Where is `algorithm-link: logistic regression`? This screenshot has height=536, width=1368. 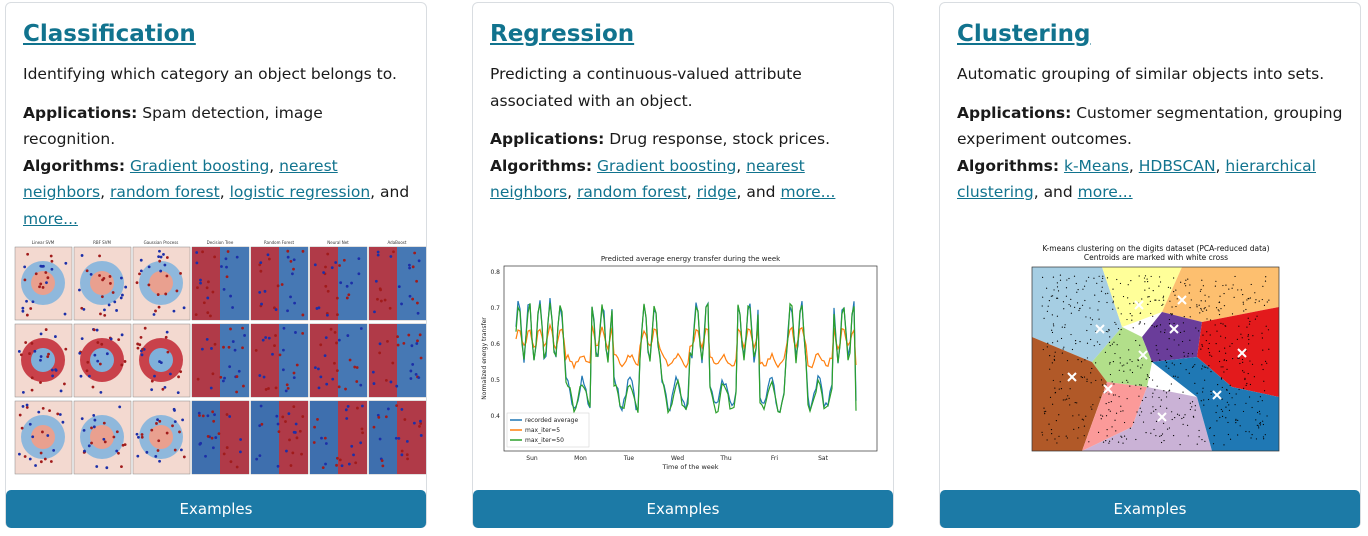
algorithm-link: logistic regression is located at coordinates (300, 192).